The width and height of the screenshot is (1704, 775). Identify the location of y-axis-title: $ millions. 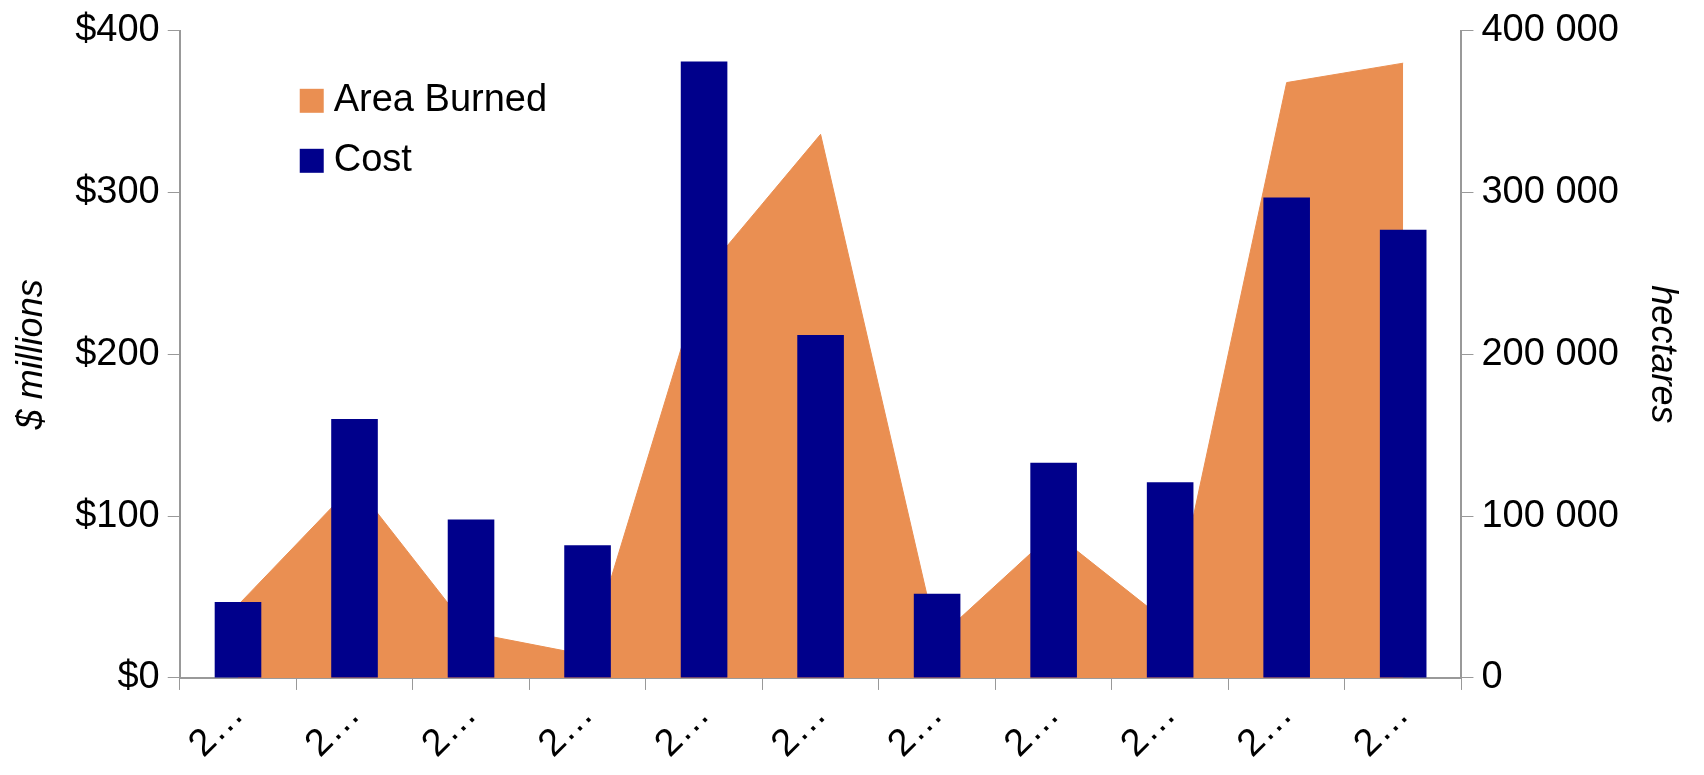
(29, 355).